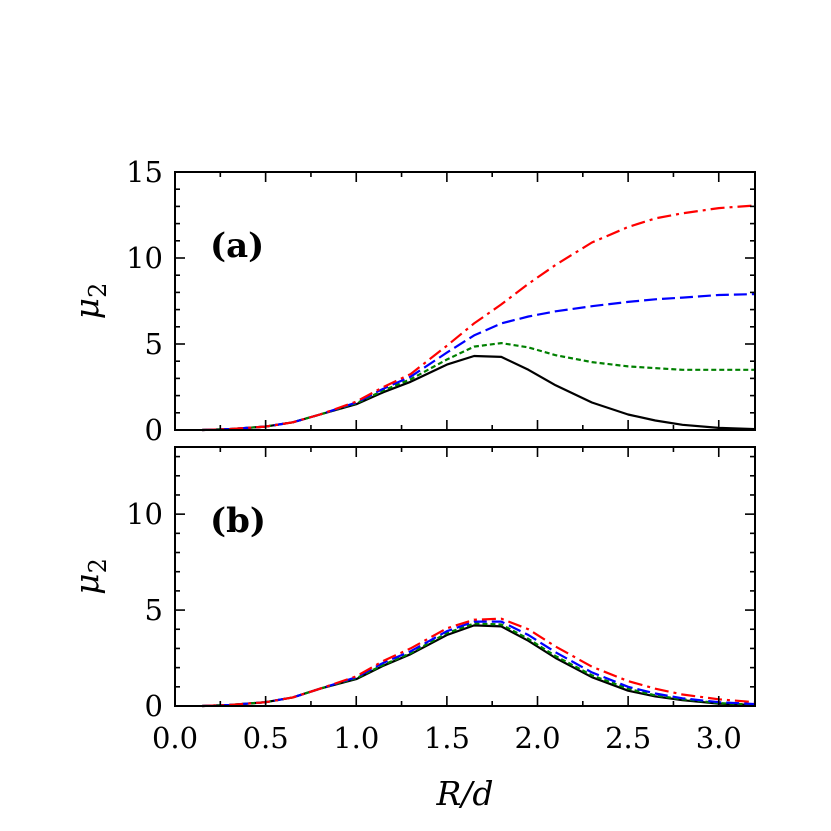 Image resolution: width=831 pixels, height=831 pixels. I want to click on y-tick-label: 15, so click(144, 172).